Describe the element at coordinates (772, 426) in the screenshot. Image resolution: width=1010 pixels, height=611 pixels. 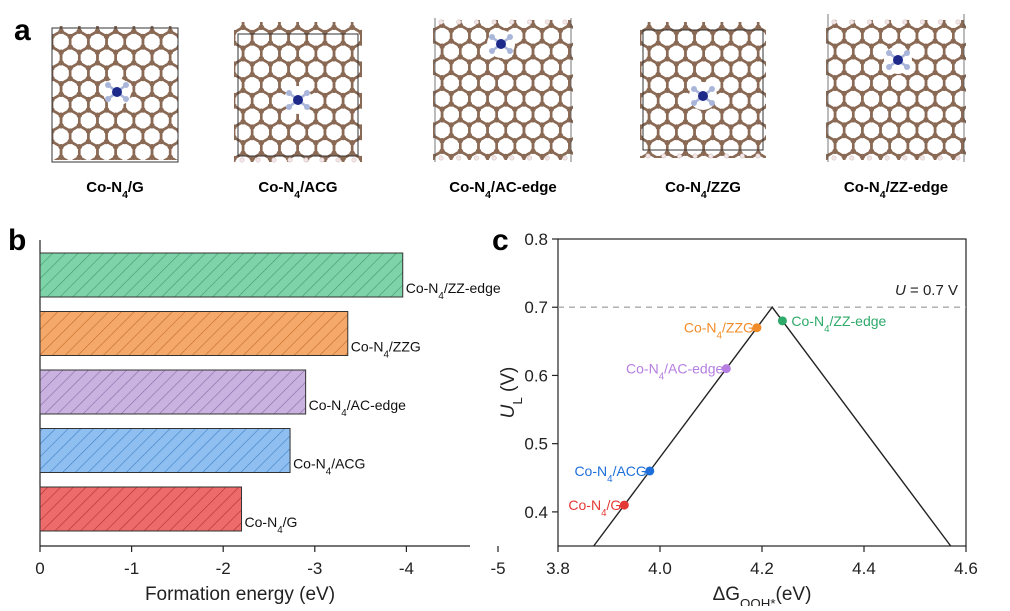
I see `volcano-line` at that location.